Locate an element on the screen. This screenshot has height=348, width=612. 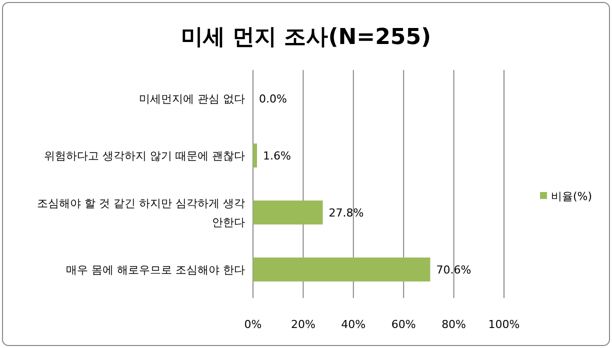
y-tick-label: 위험하다고 생각하지 않기 때문에 괜찮다 is located at coordinates (144, 156).